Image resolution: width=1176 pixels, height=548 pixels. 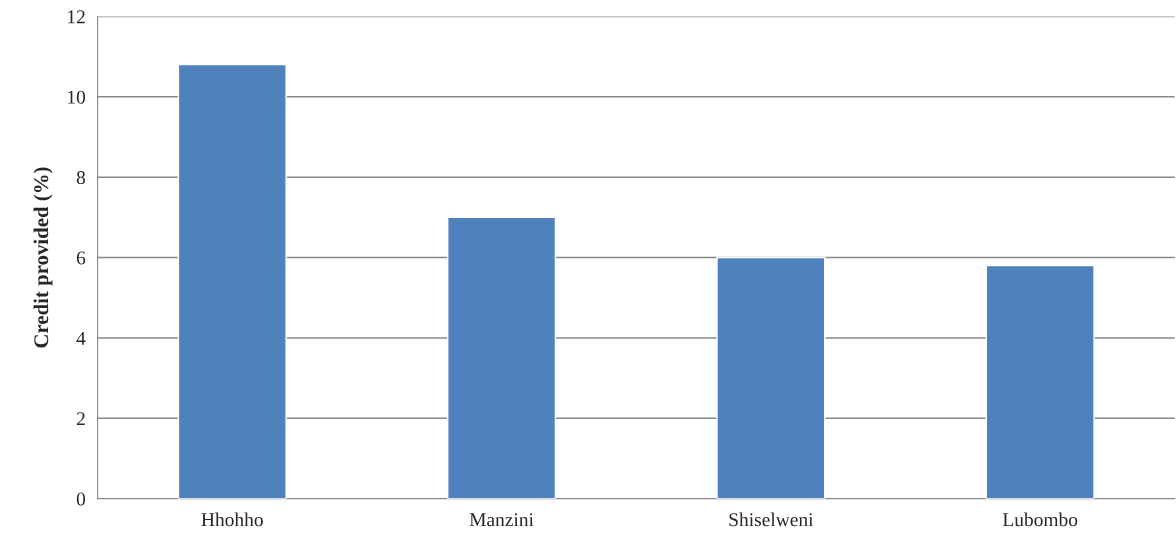 I want to click on y-tick-label: 8, so click(x=81, y=178).